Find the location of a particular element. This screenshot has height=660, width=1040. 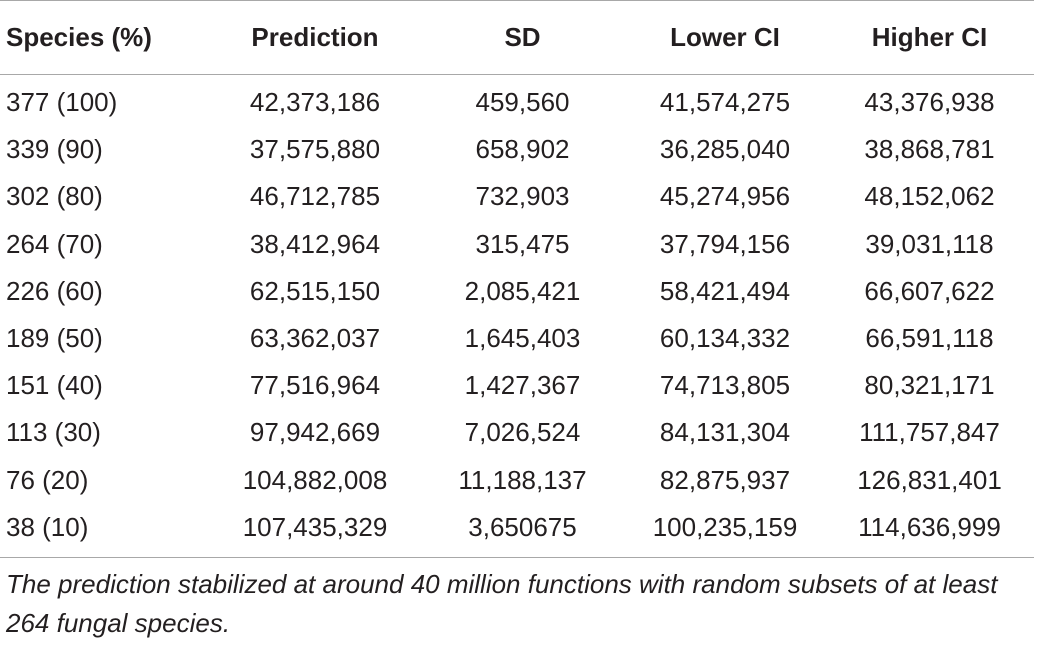

cell-prediction: 77,516,964 is located at coordinates (315, 385).